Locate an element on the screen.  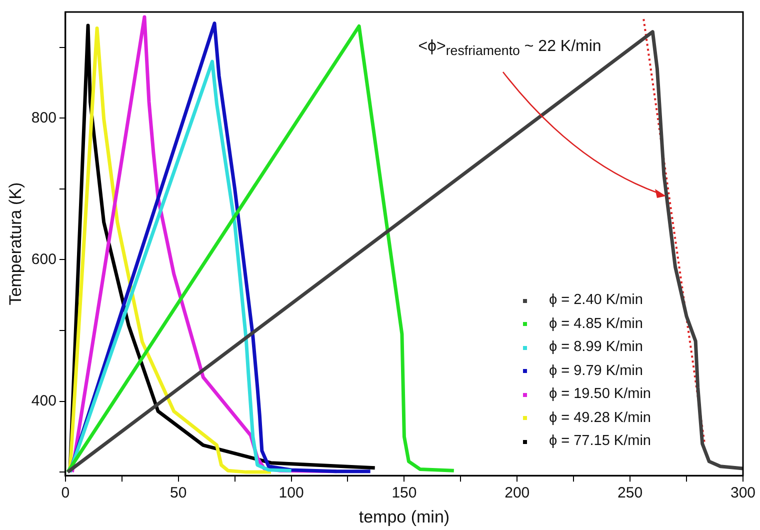
x-tick-label: 0 is located at coordinates (65, 493).